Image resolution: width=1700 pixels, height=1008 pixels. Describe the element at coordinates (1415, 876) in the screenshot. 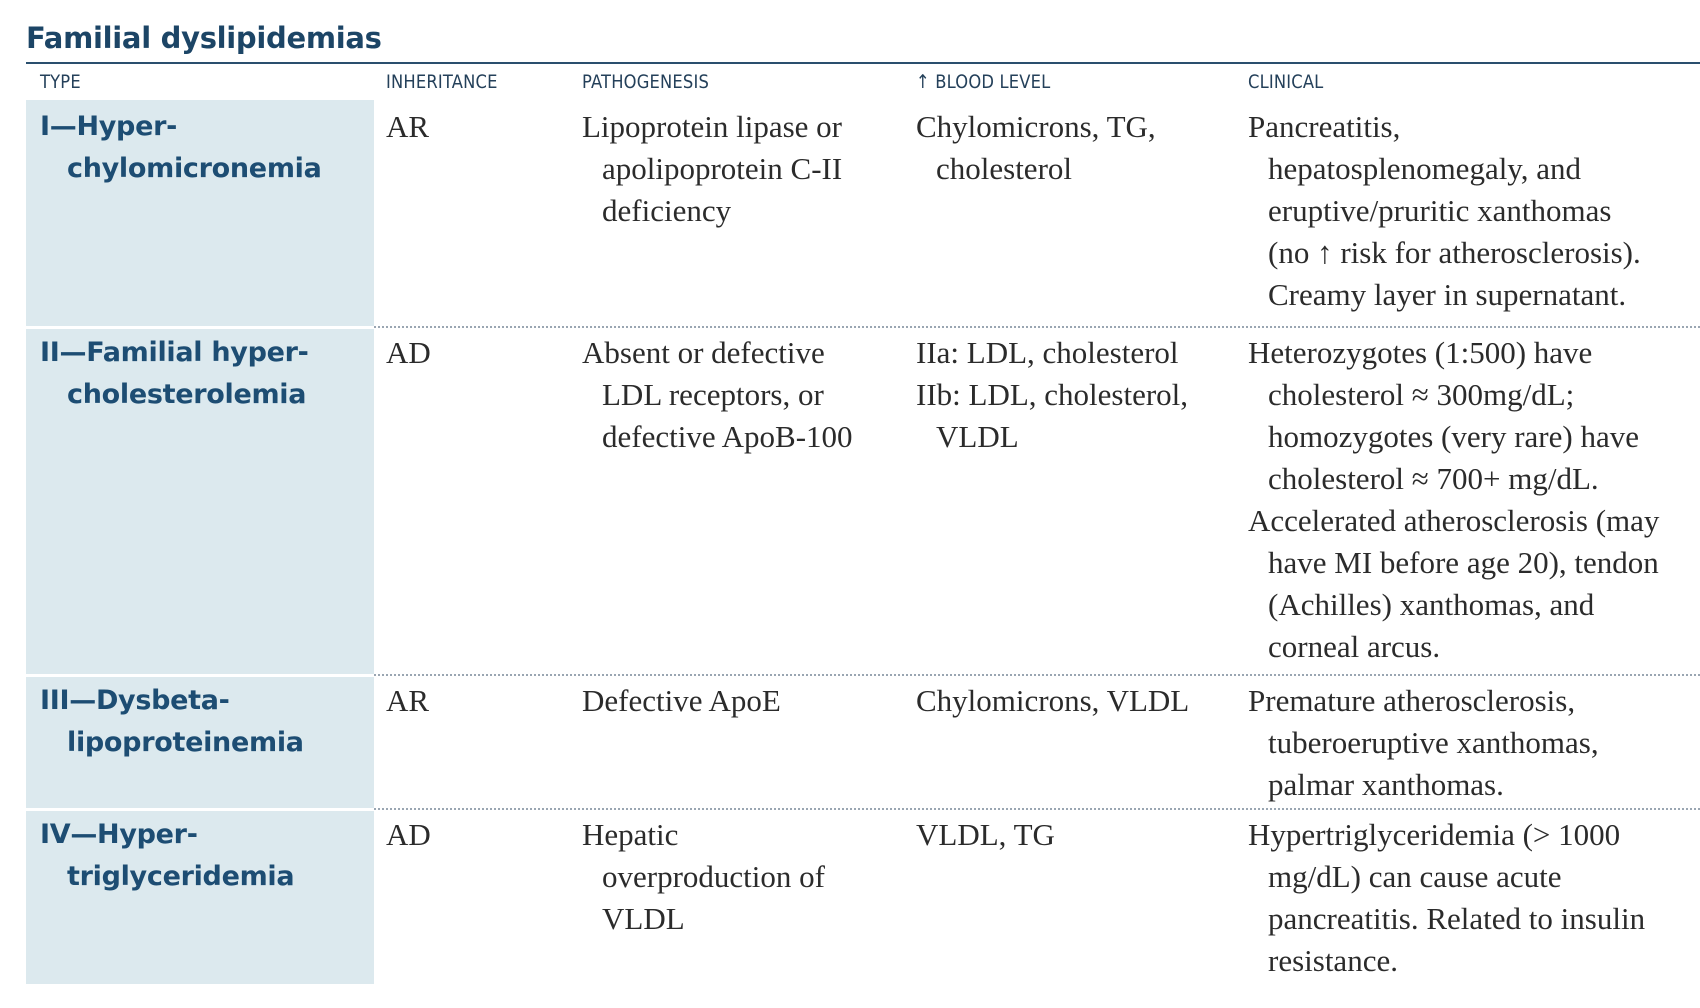

I see `clinical-line: mg/dL) can cause acute` at that location.